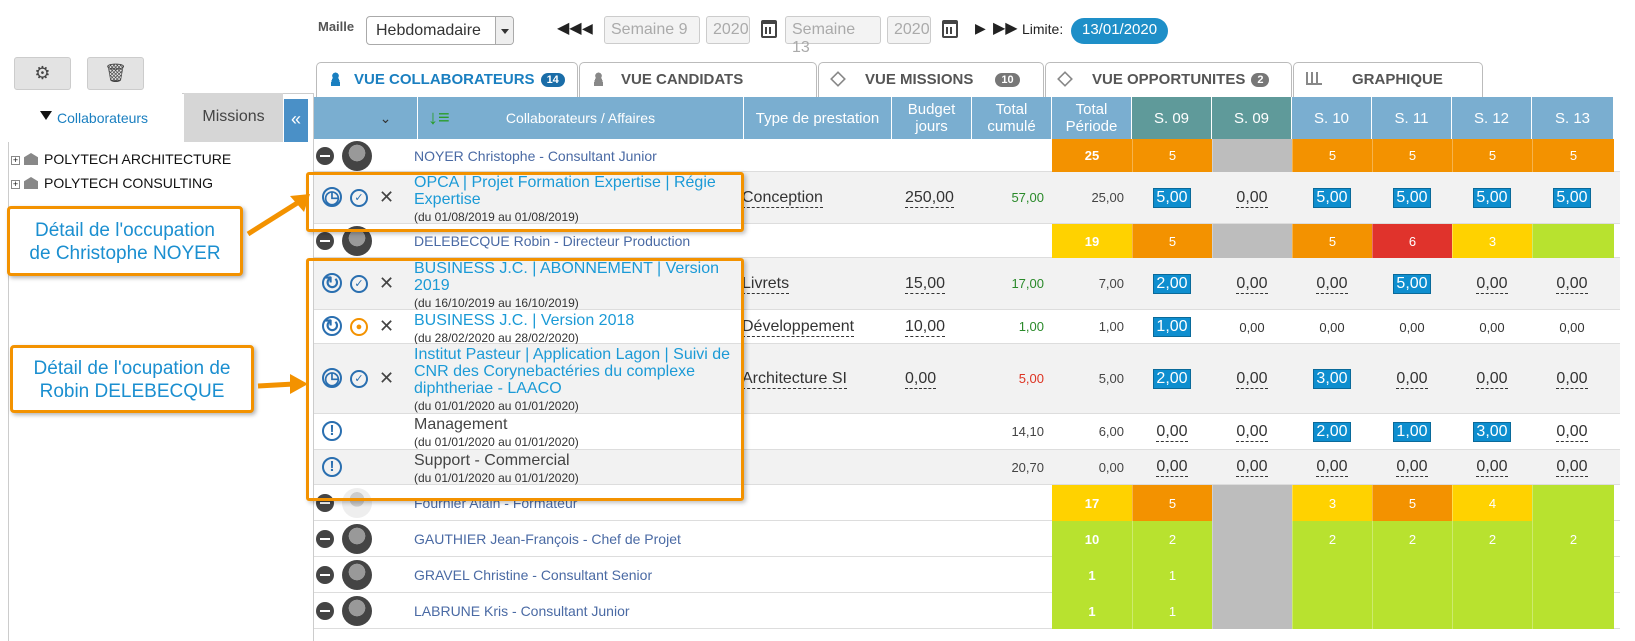  What do you see at coordinates (766, 284) in the screenshot?
I see `type-prestation: Livrets` at bounding box center [766, 284].